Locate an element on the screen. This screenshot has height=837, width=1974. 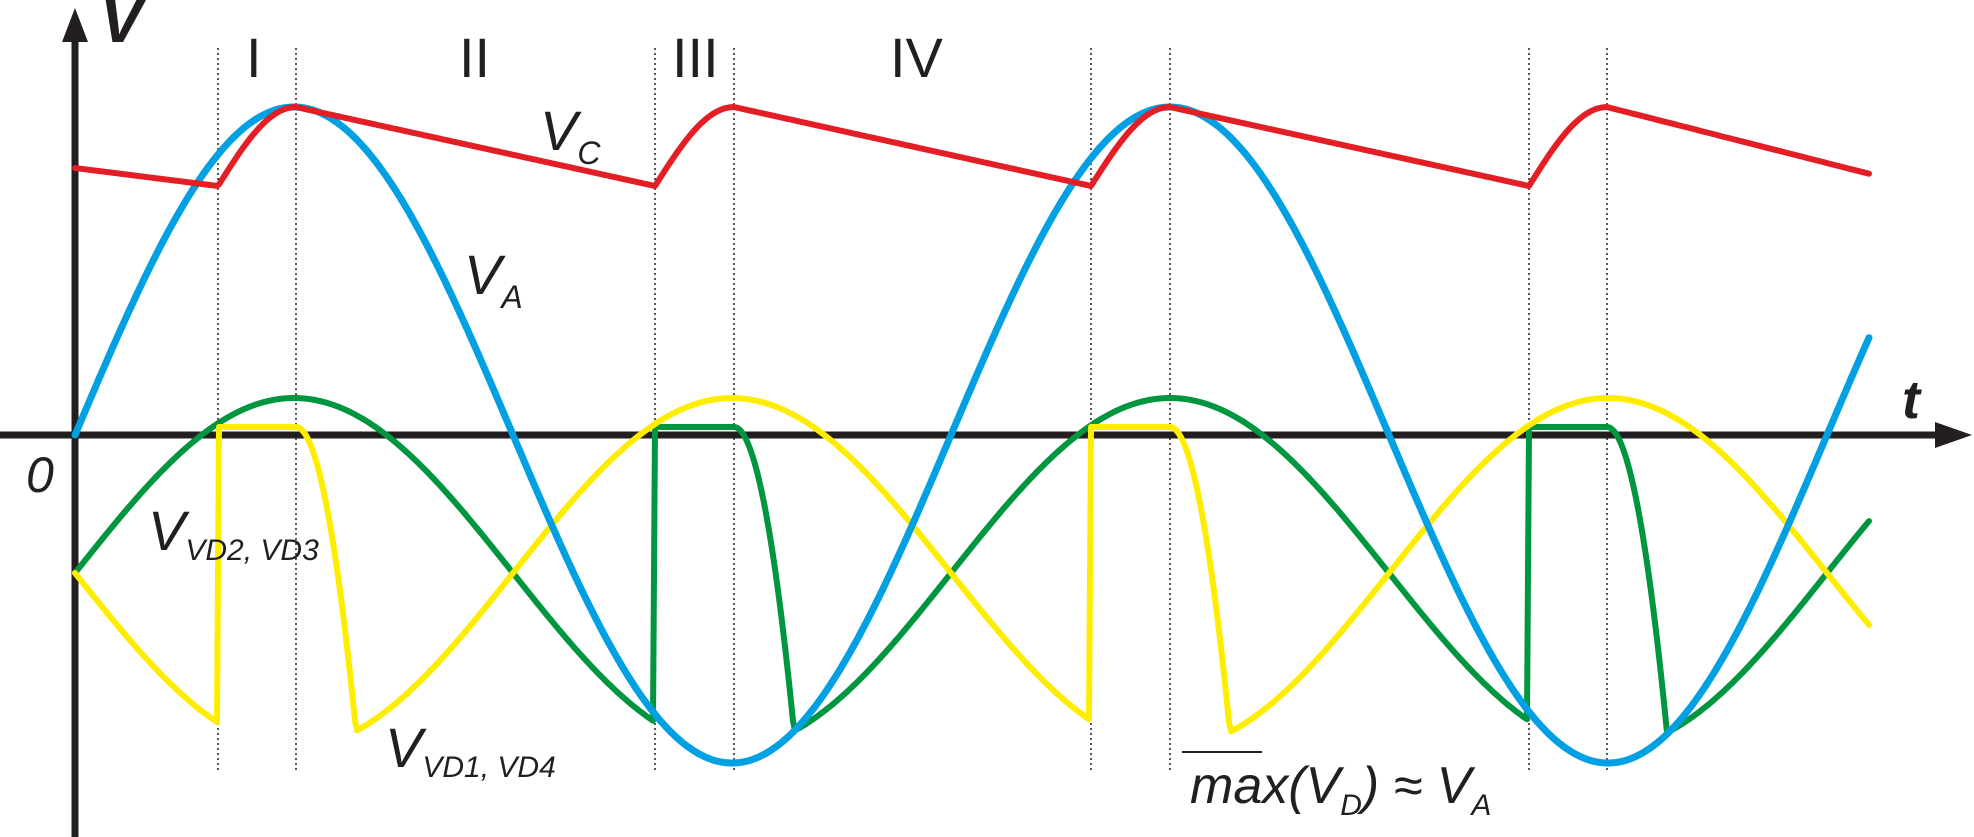
annotation-prefix: max(V is located at coordinates (1267, 786).